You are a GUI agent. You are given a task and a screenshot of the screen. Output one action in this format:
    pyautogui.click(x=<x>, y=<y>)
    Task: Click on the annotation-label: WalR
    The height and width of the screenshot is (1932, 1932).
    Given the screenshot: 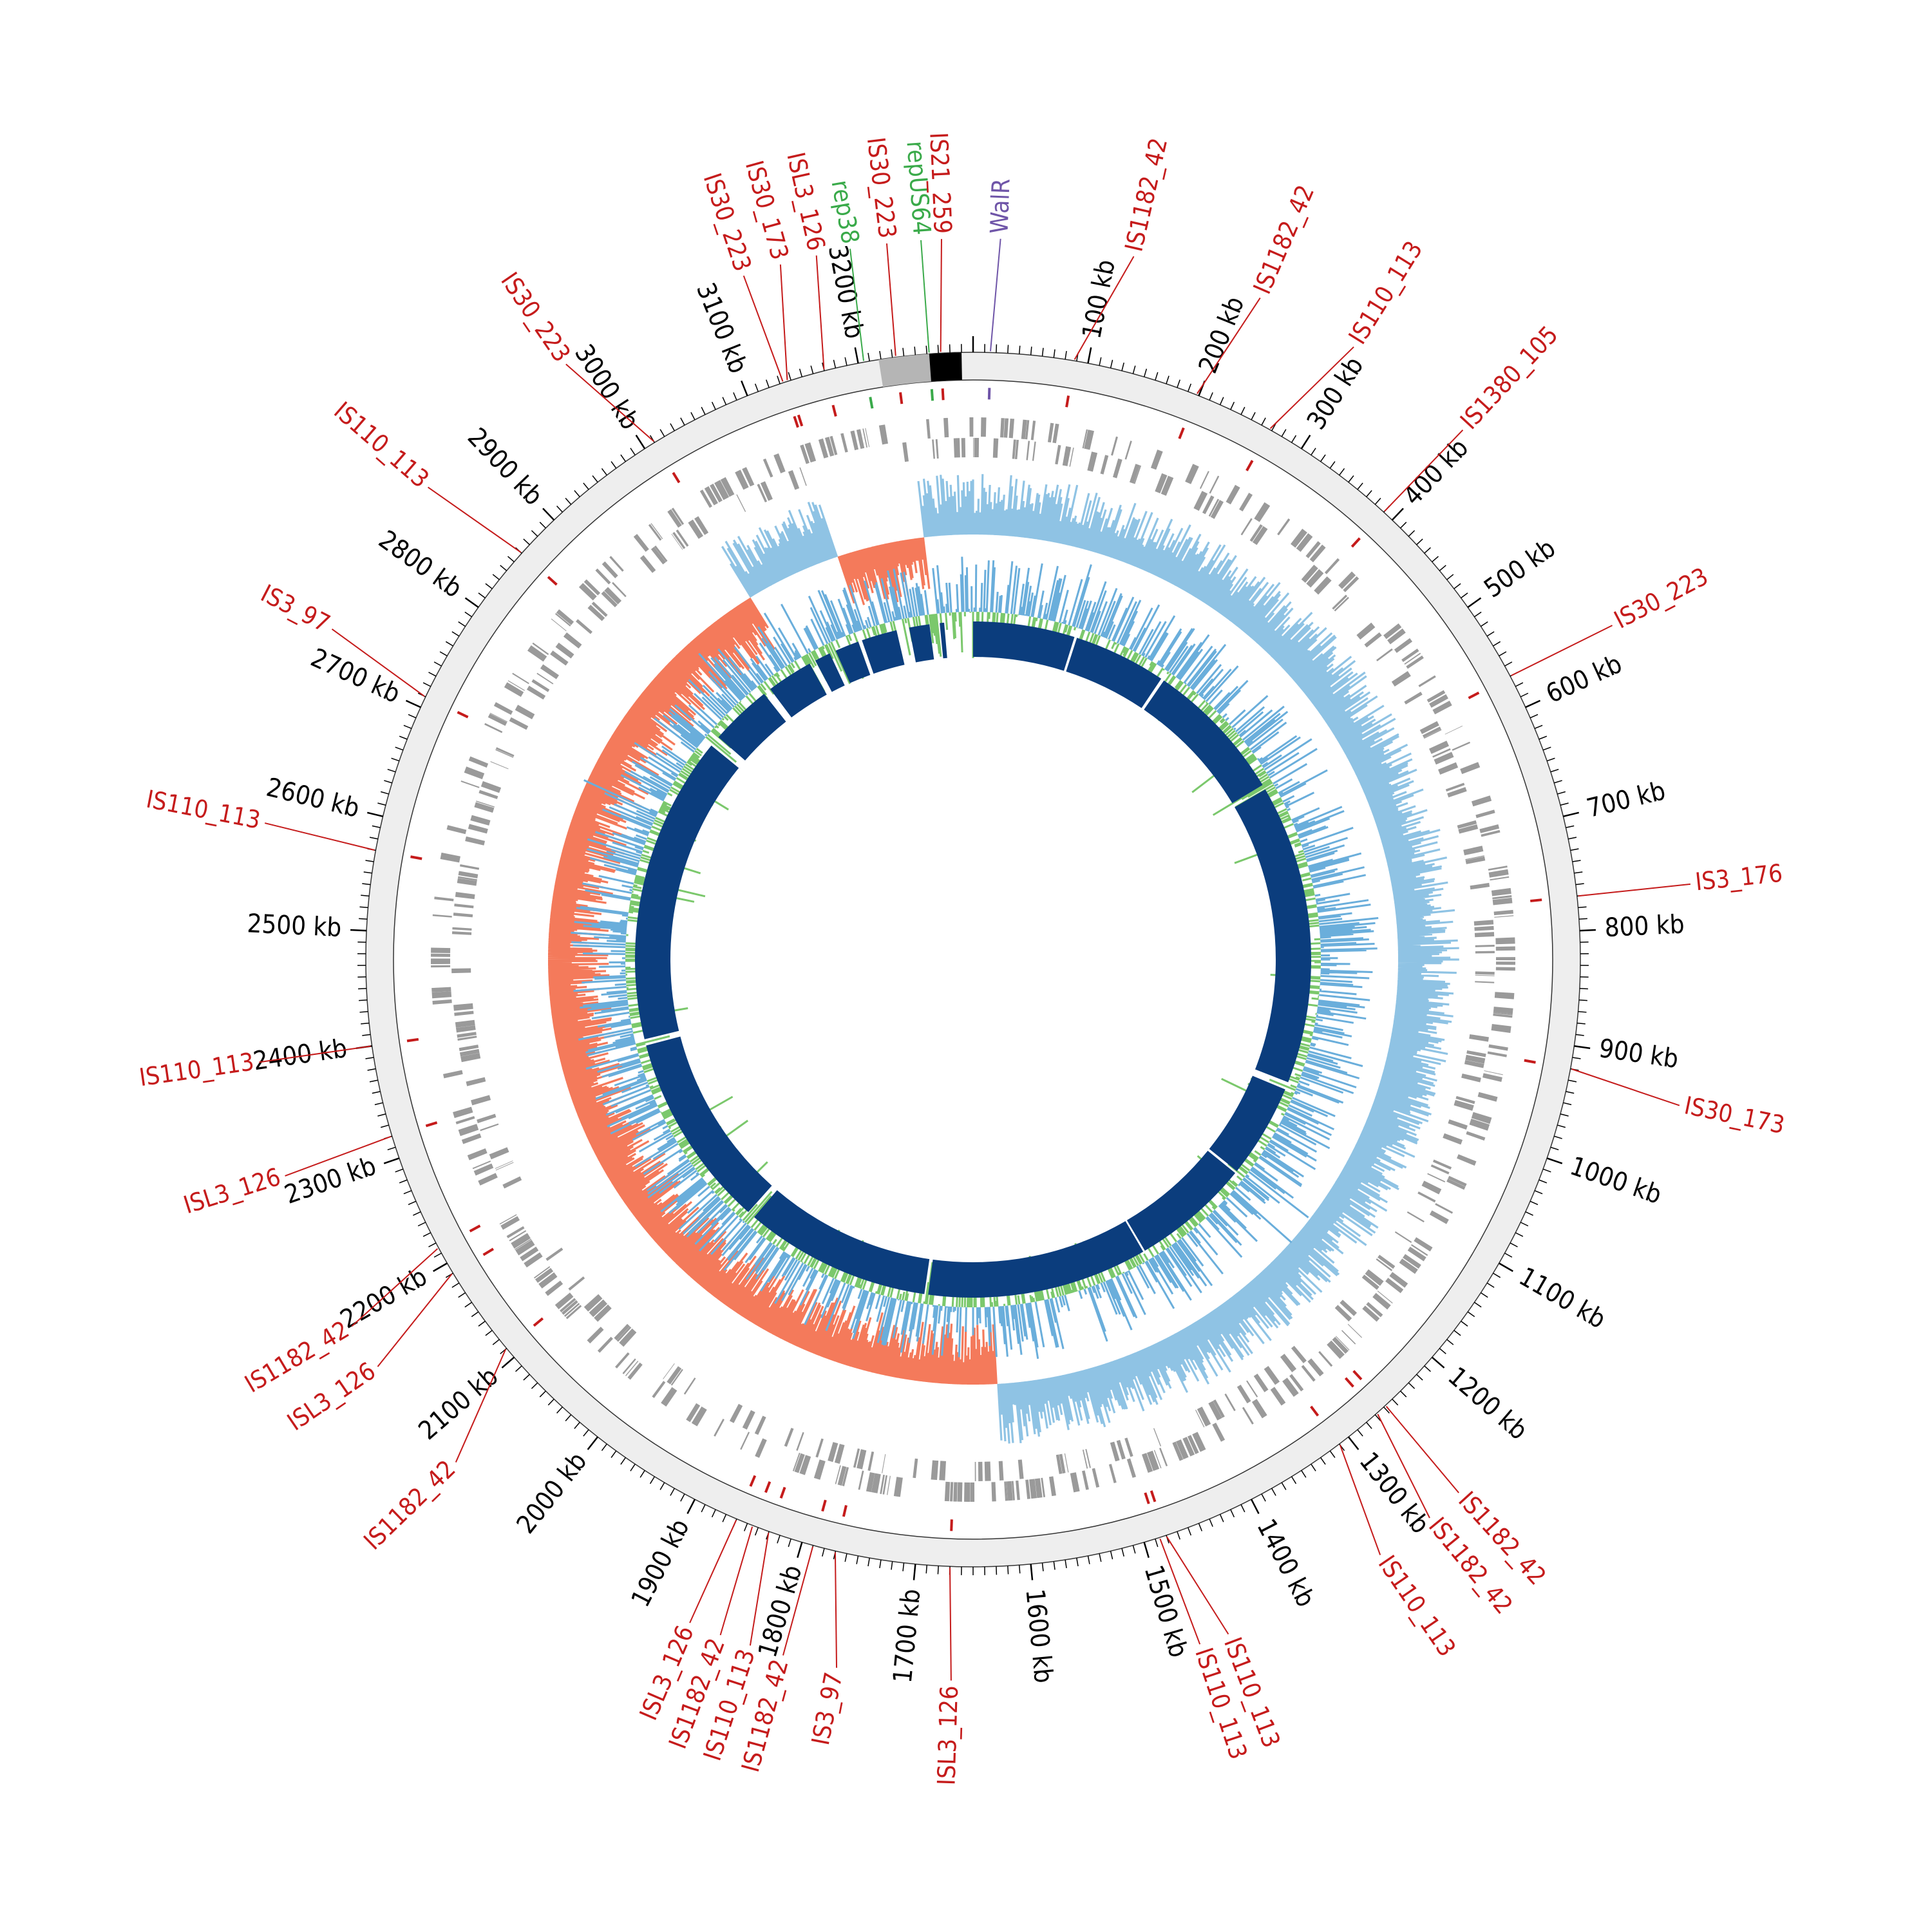 What is the action you would take?
    pyautogui.click(x=1000, y=206)
    